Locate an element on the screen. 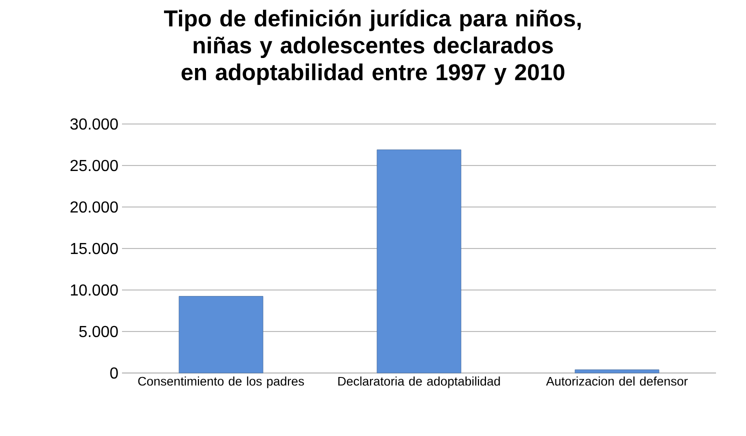 This screenshot has width=746, height=436. y-tick-label: 30.000 is located at coordinates (94, 124).